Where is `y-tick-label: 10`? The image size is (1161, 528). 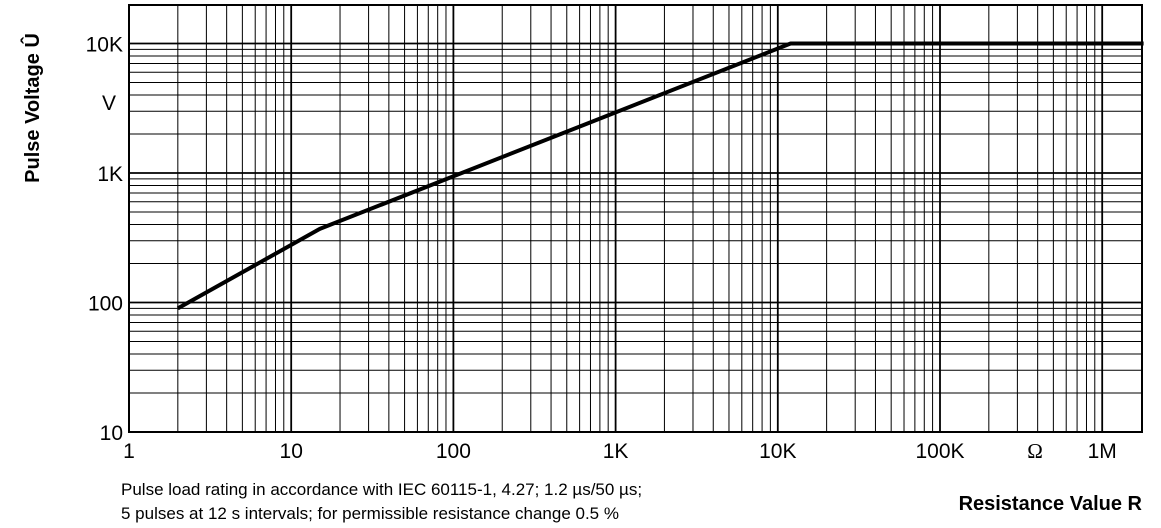
y-tick-label: 10 is located at coordinates (111, 433).